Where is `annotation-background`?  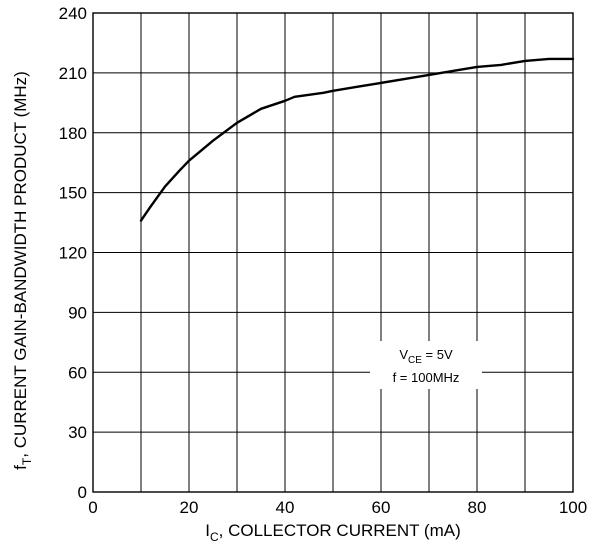
annotation-background is located at coordinates (426, 365).